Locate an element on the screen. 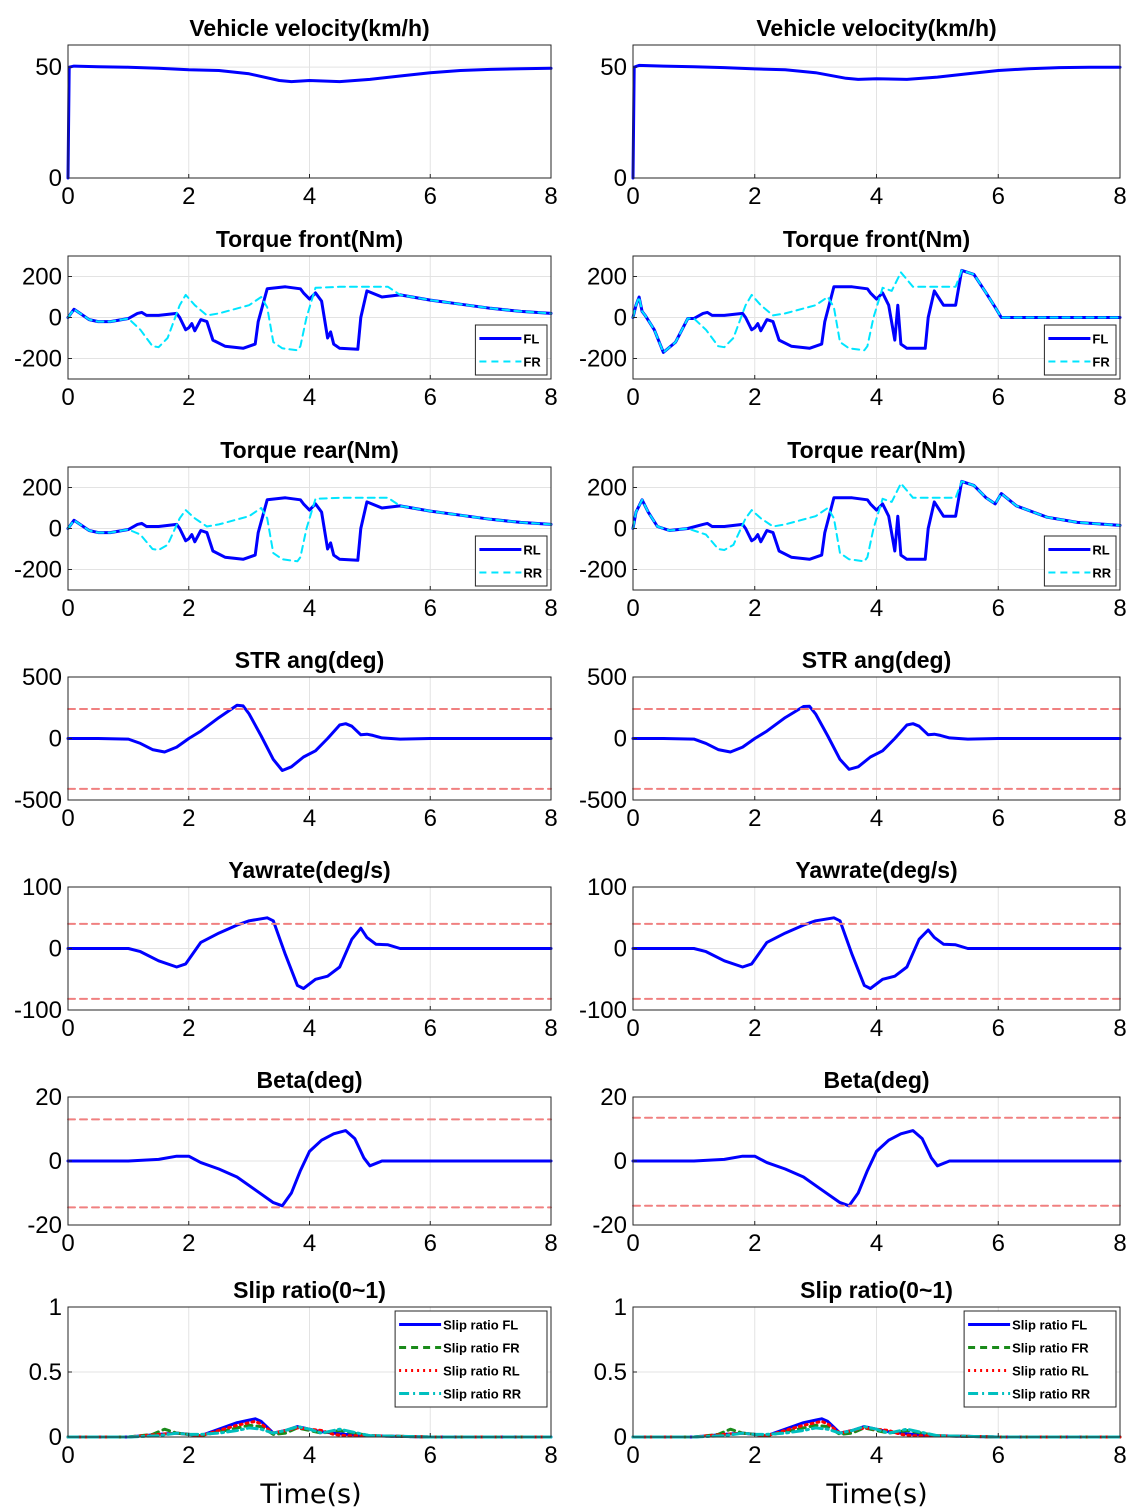 Image resolution: width=1129 pixels, height=1510 pixels. legend-label: Slip ratio FR is located at coordinates (481, 1348).